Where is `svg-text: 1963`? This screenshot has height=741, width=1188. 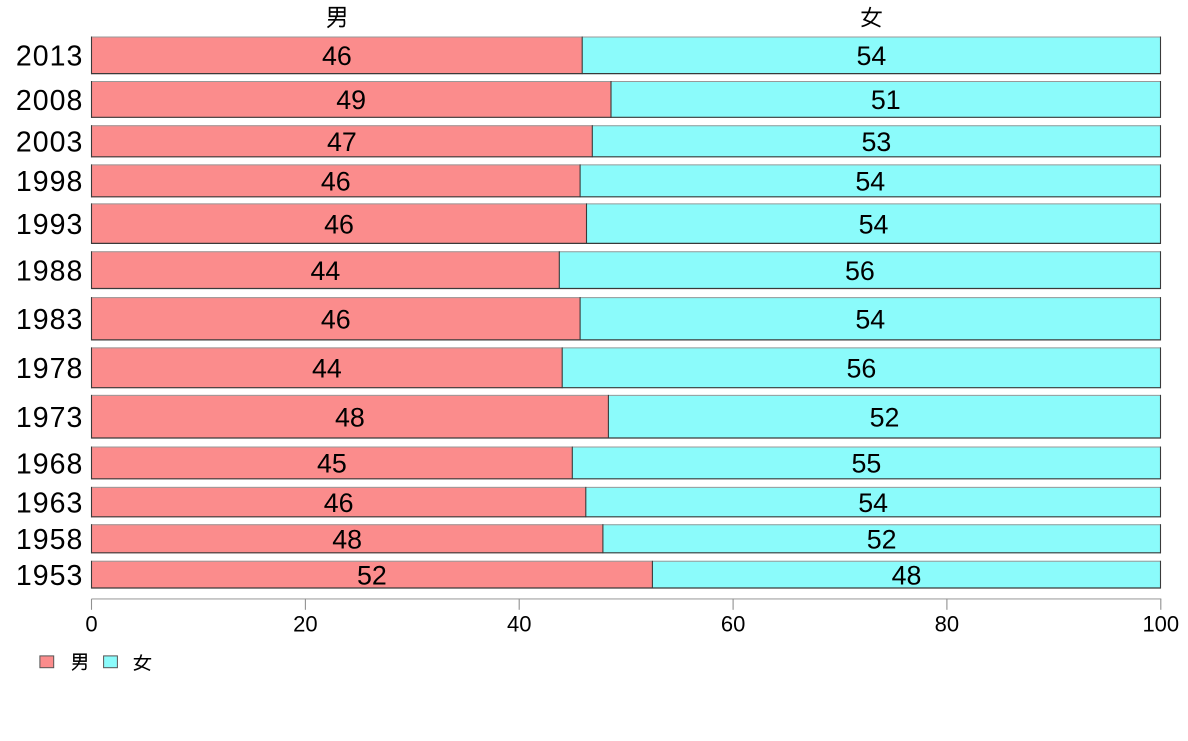 svg-text: 1963 is located at coordinates (49, 504).